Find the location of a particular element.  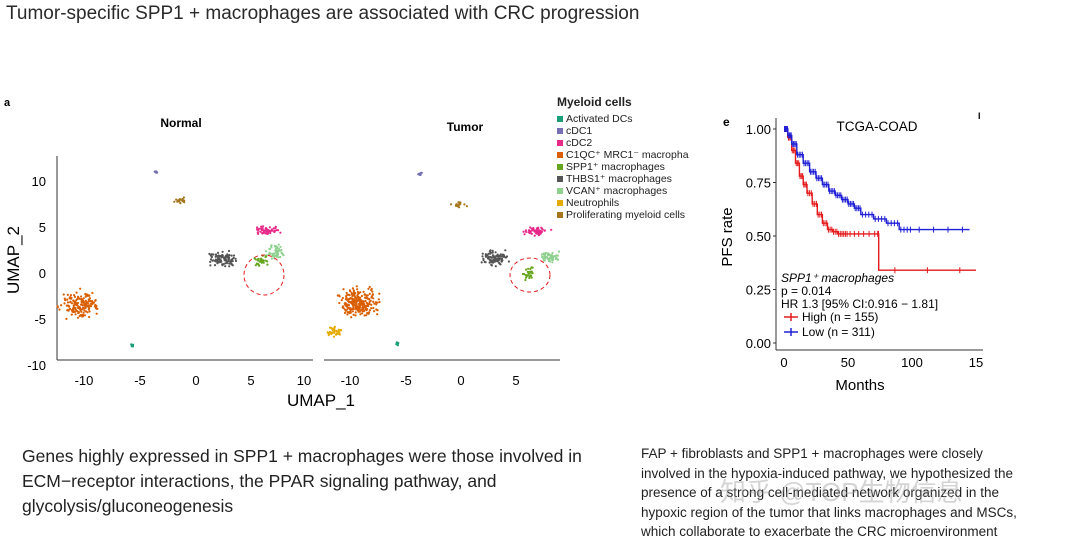

km-x-label: Months is located at coordinates (859, 385).